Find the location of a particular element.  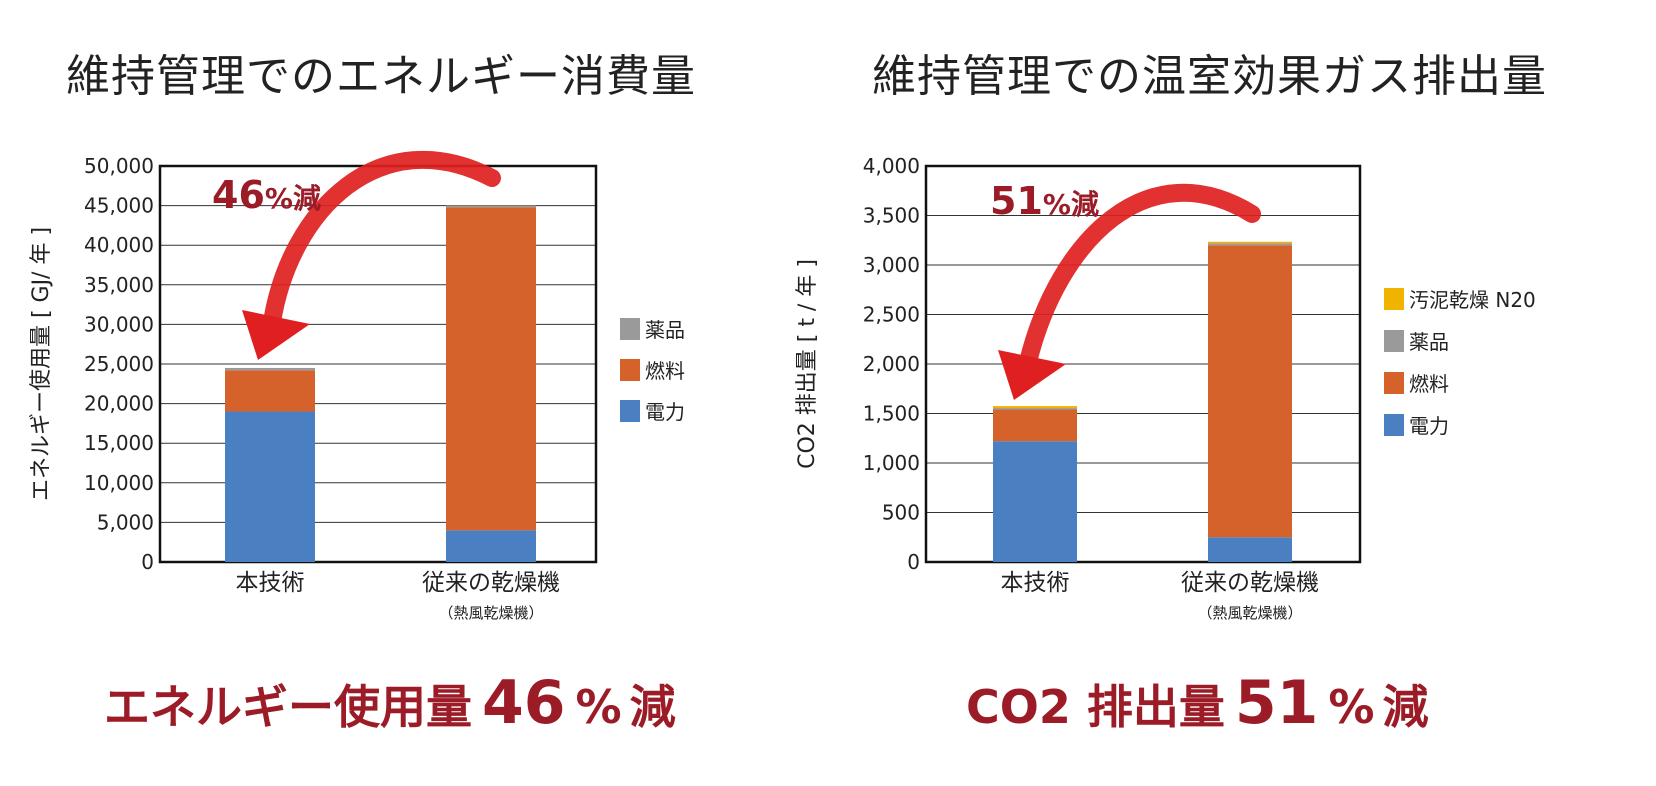

ghg-headline: CO2 排出量 51 % 減 is located at coordinates (1197, 703).